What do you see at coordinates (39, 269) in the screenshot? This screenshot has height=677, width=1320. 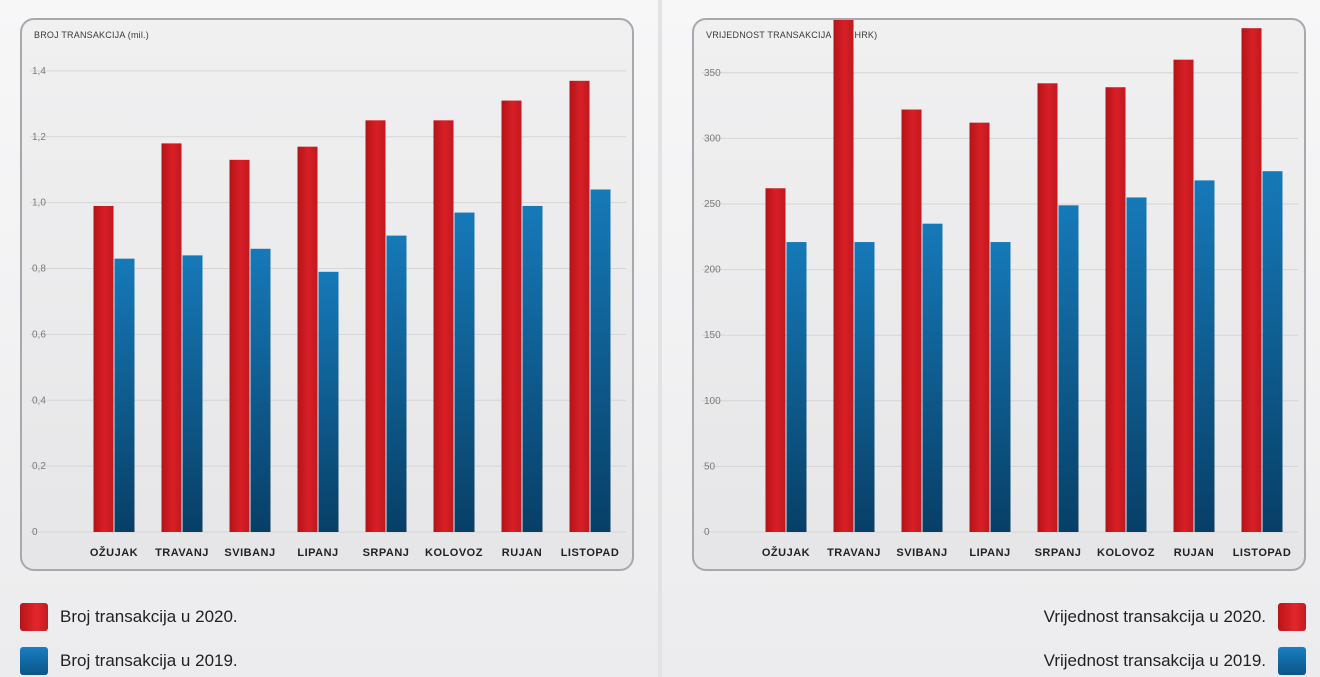 I see `y-tick-label: 0,8` at bounding box center [39, 269].